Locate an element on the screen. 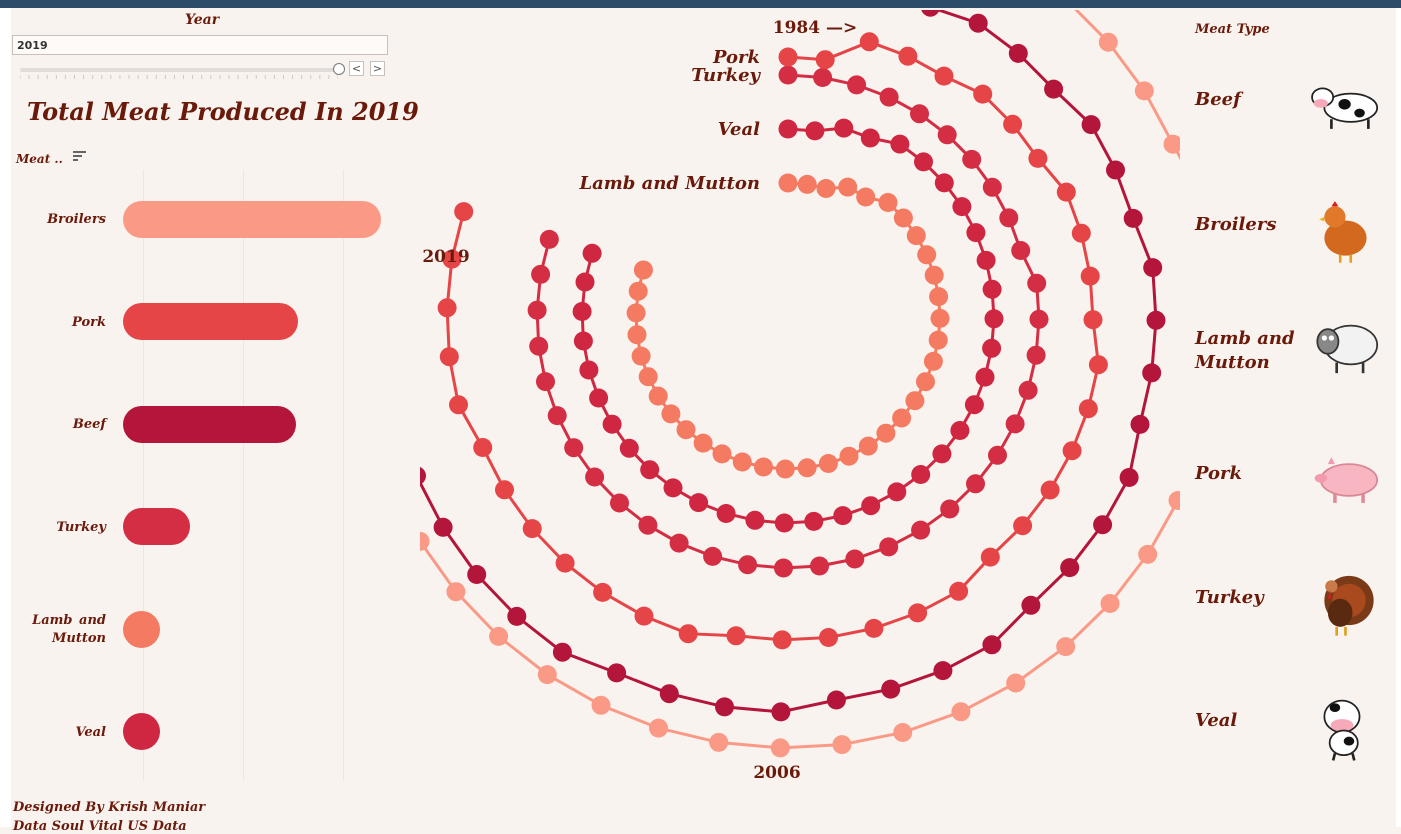 This screenshot has height=834, width=1401. frame-right is located at coordinates (1398, 417).